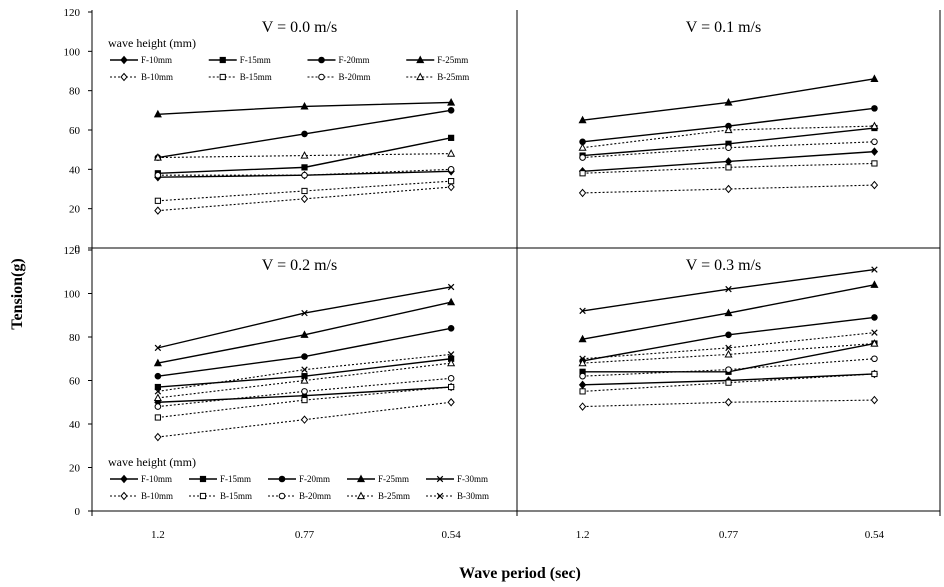 The width and height of the screenshot is (944, 587). Describe the element at coordinates (520, 573) in the screenshot. I see `x-axis-label: Wave period (sec)` at that location.